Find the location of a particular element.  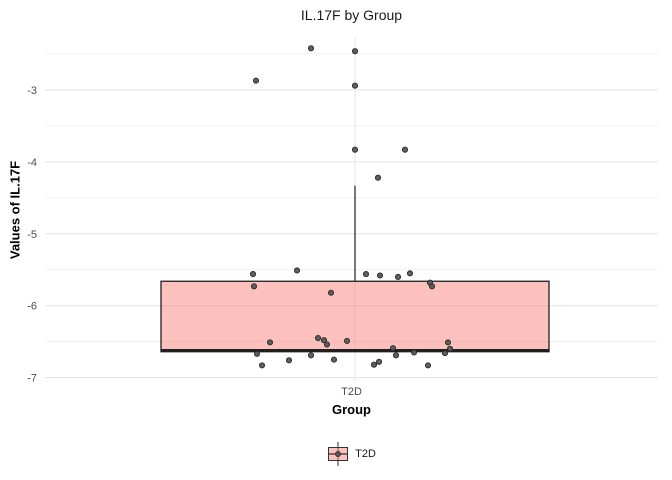

boxplot-box is located at coordinates (355, 316).